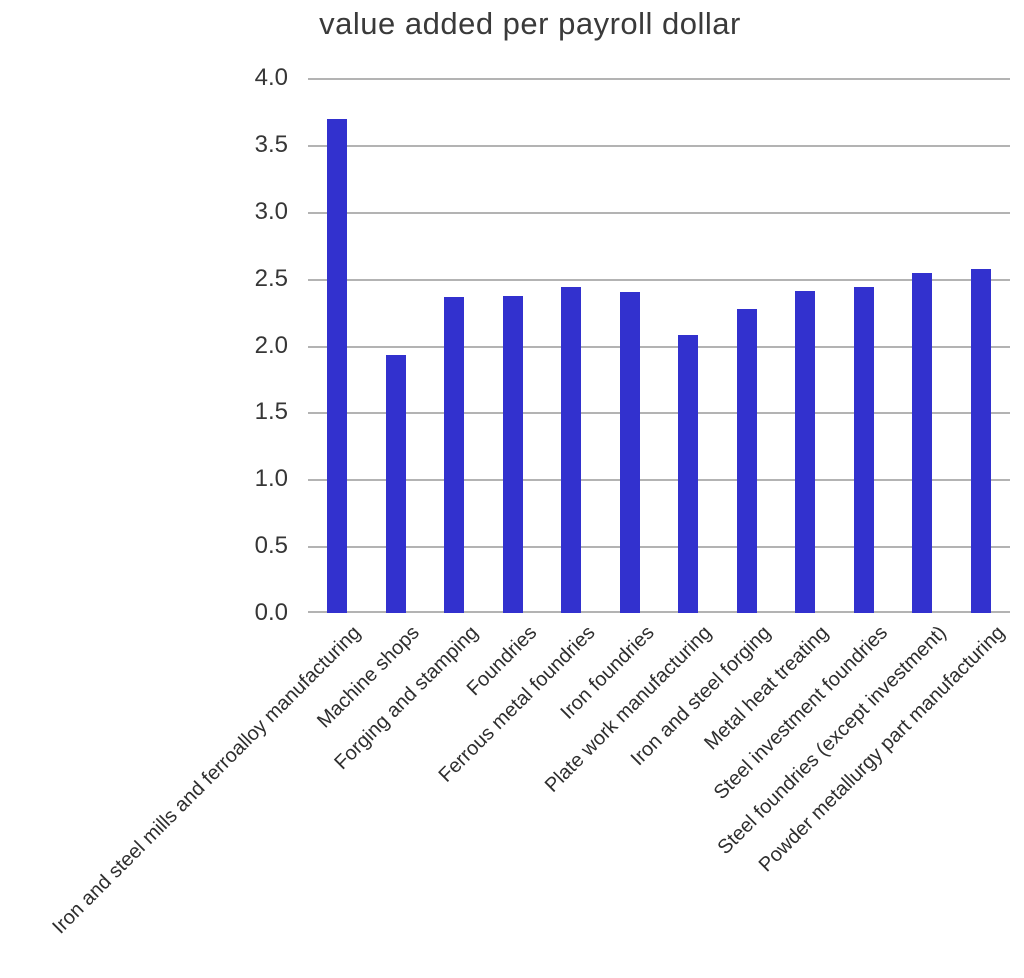 This screenshot has width=1024, height=978. Describe the element at coordinates (271, 612) in the screenshot. I see `y-tick-label: 0.0` at that location.